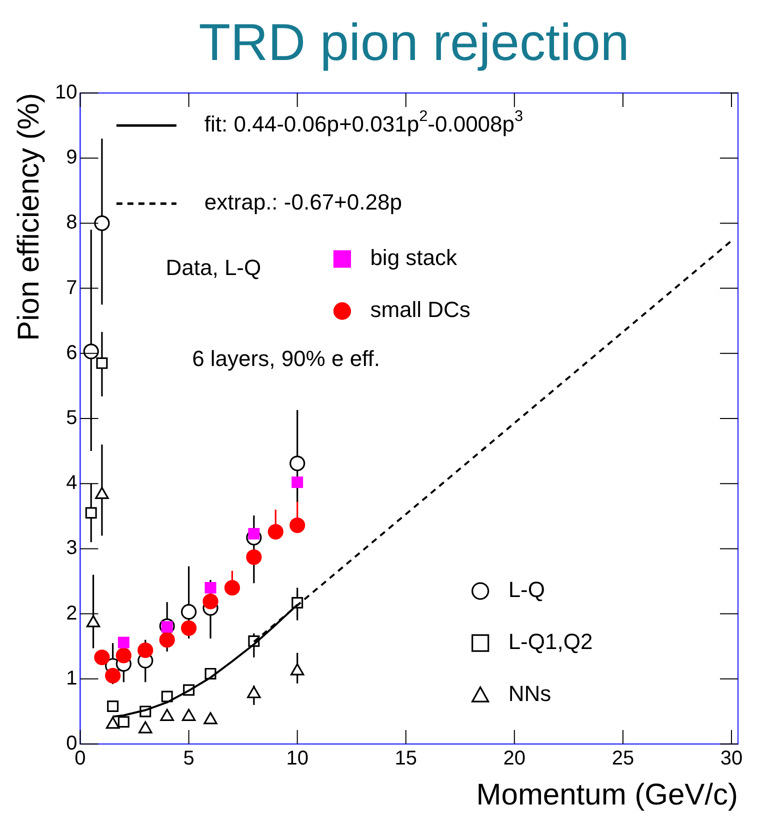 The height and width of the screenshot is (830, 758). Describe the element at coordinates (607, 795) in the screenshot. I see `x-axis-title: Momentum (GeV/c)` at that location.